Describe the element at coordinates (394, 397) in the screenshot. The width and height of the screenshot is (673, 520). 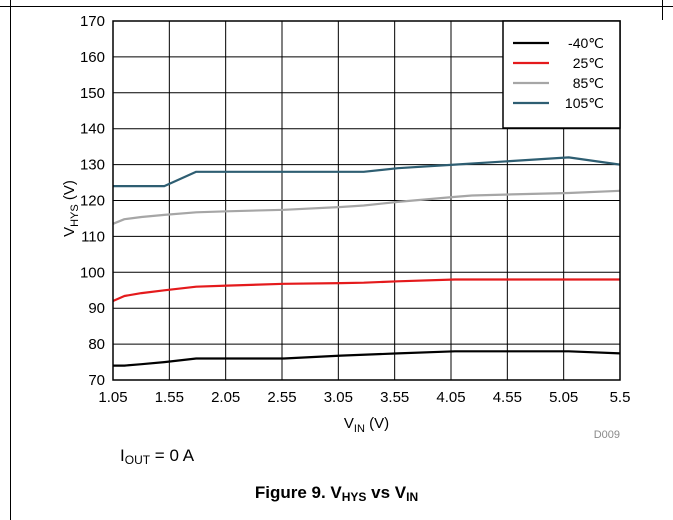
I see `x-tick-label: 3.55` at that location.